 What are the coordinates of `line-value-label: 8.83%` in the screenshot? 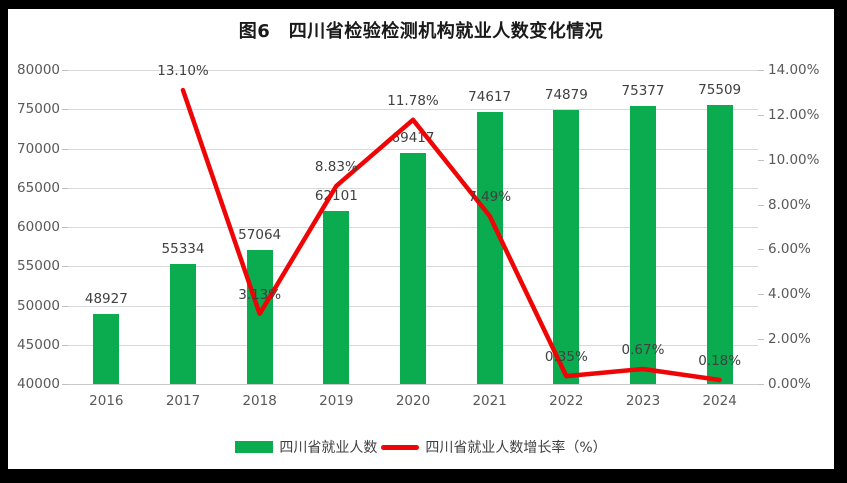 It's located at (336, 166).